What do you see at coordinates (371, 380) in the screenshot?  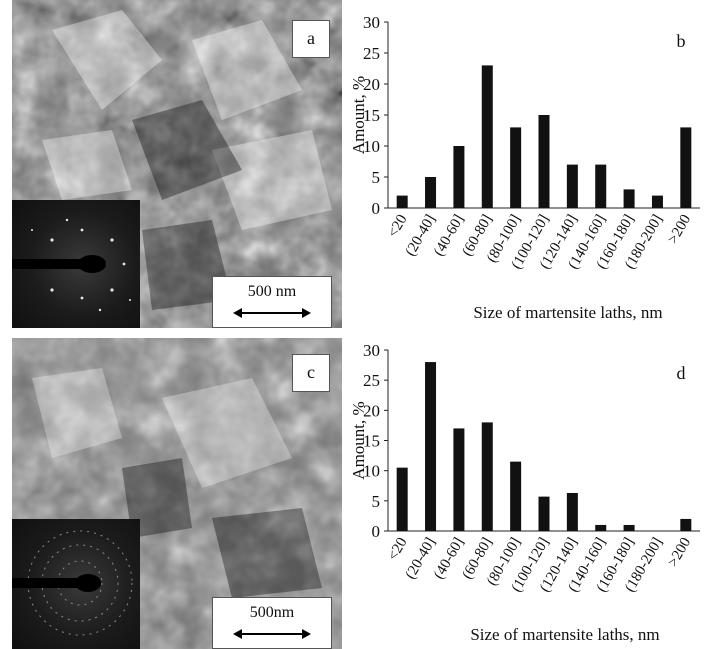 I see `chart-d-ytick-label: 25` at bounding box center [371, 380].